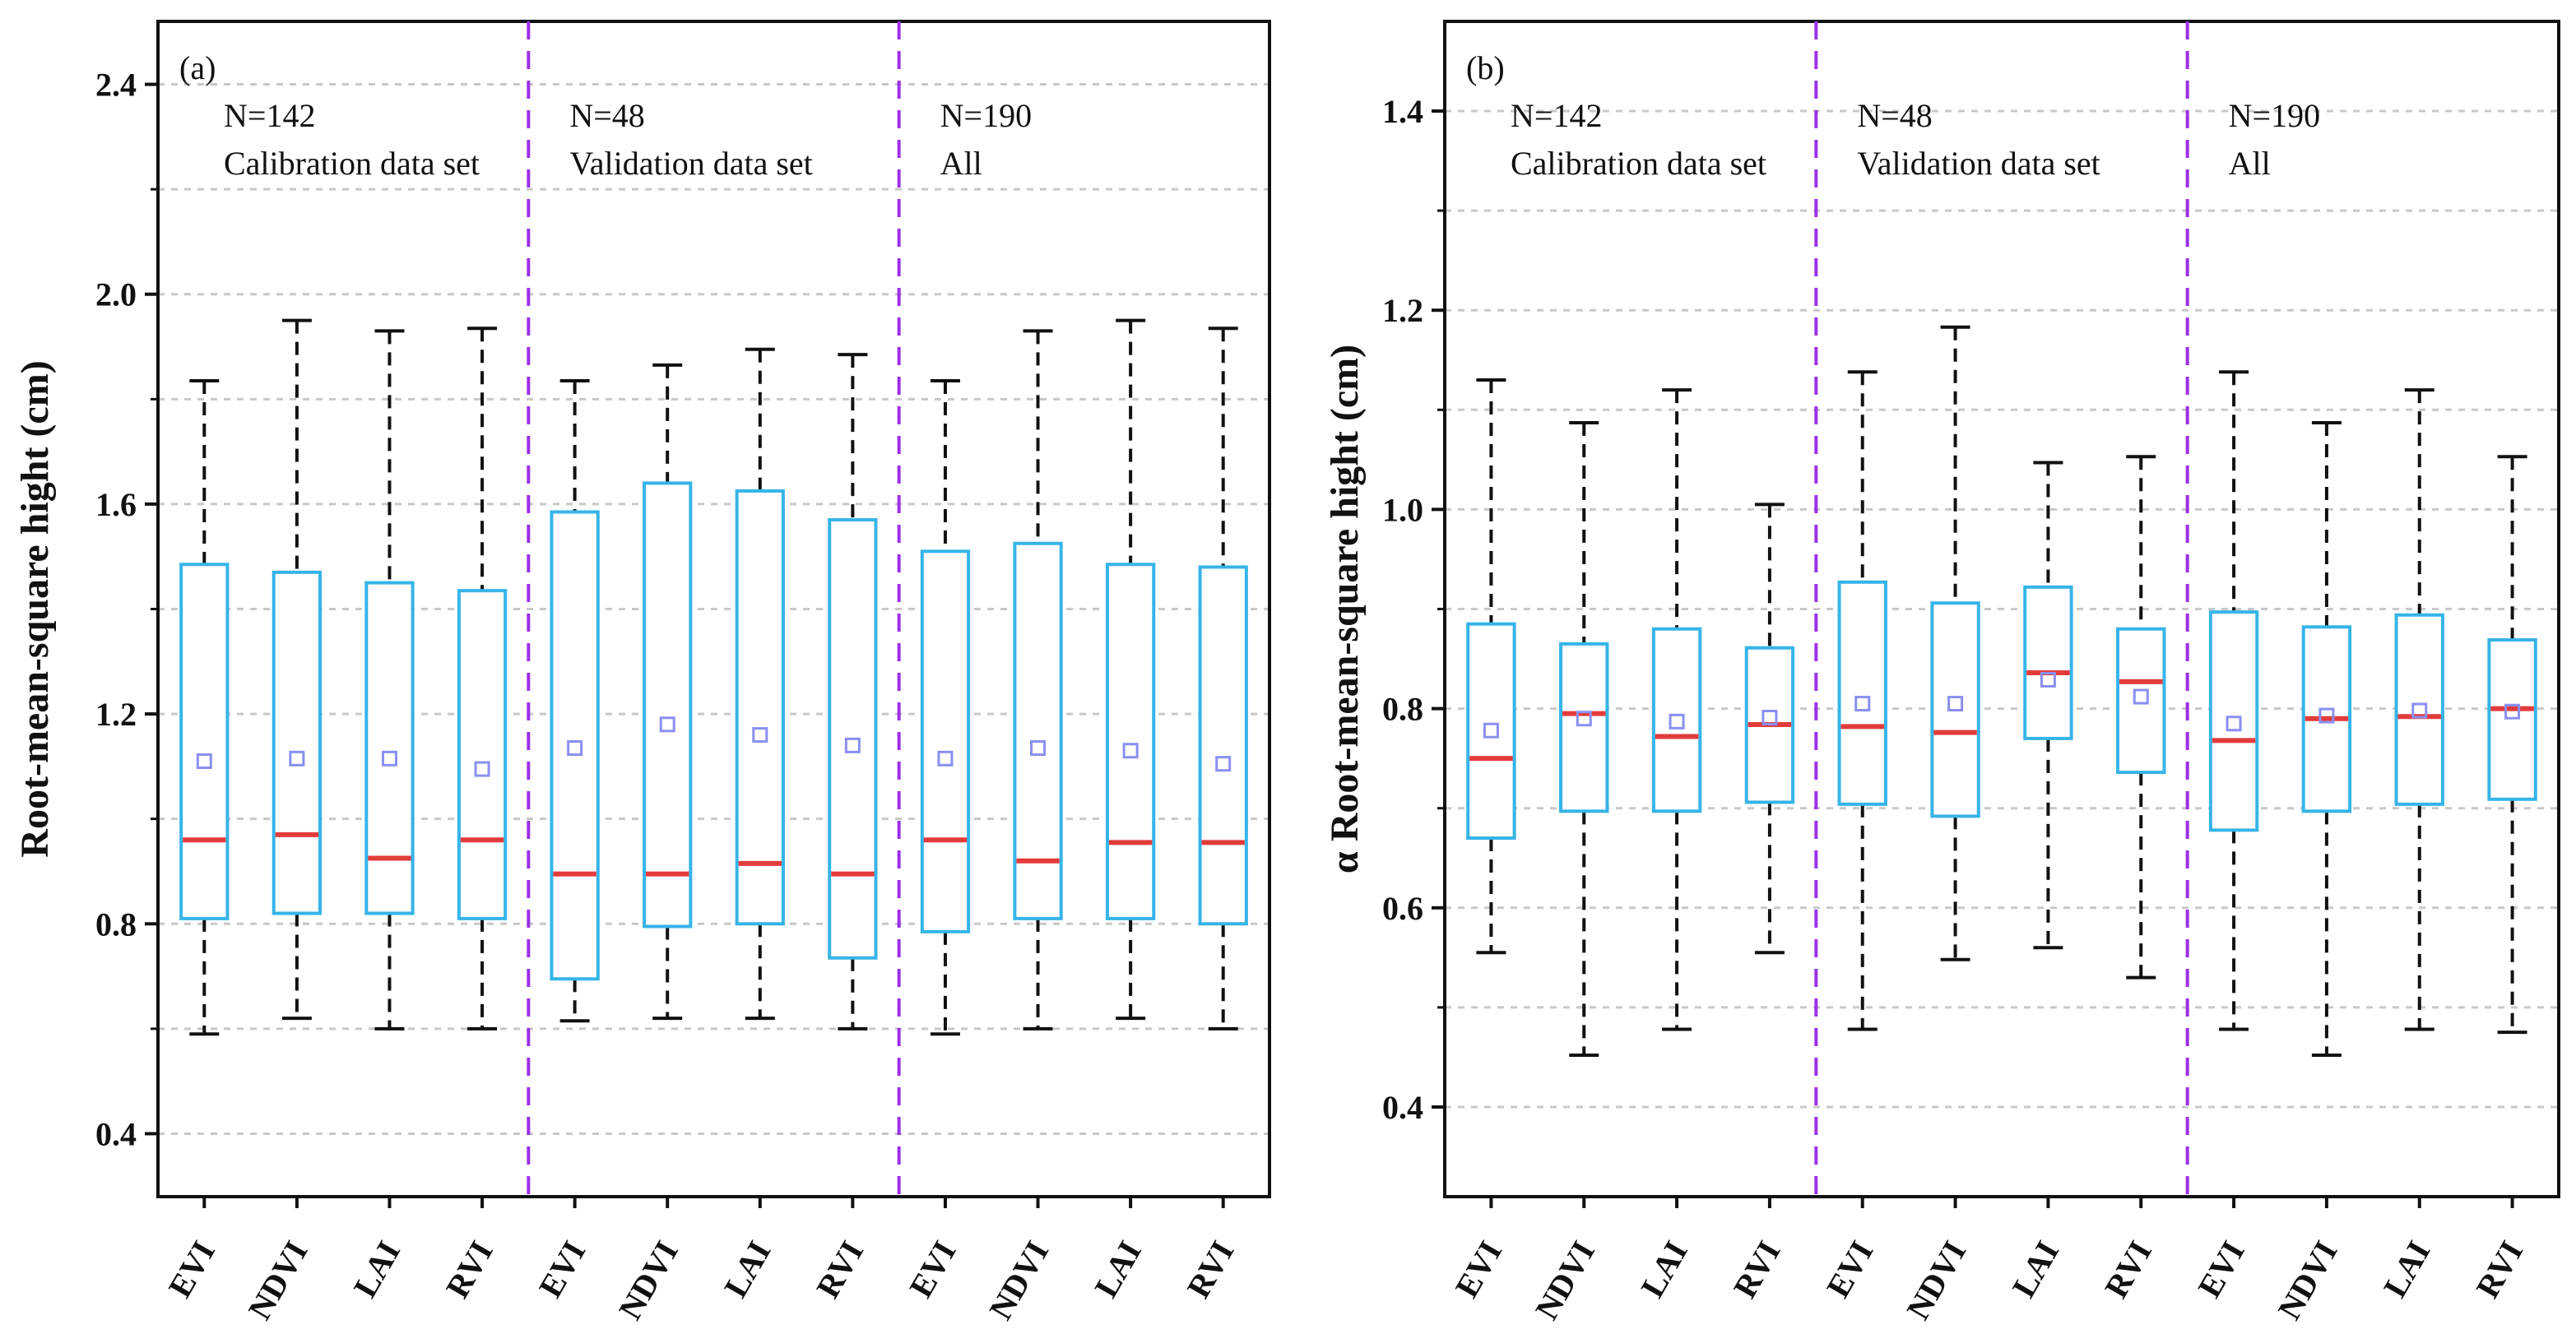  I want to click on y-tick-label: 0.6, so click(1403, 908).